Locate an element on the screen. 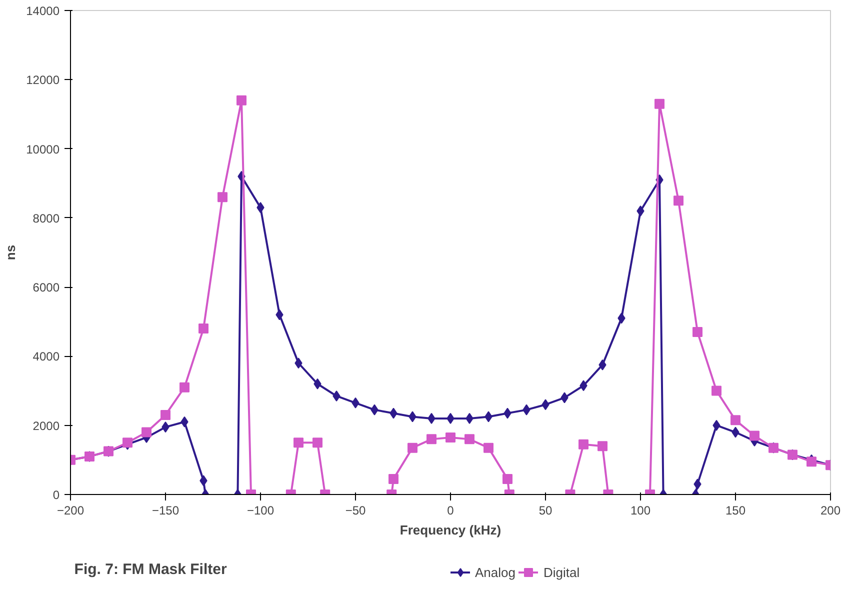 The width and height of the screenshot is (858, 597). x-axis-title: Frequency (kHz) is located at coordinates (451, 530).